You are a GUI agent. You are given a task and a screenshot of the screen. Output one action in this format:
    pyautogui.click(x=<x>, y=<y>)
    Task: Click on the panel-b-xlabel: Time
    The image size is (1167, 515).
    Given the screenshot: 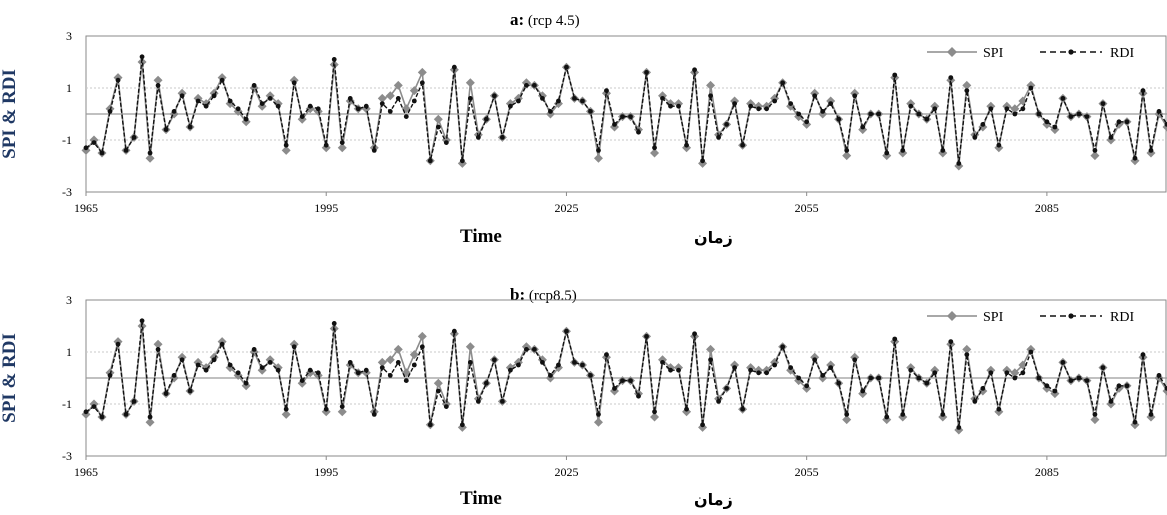 What is the action you would take?
    pyautogui.click(x=481, y=498)
    